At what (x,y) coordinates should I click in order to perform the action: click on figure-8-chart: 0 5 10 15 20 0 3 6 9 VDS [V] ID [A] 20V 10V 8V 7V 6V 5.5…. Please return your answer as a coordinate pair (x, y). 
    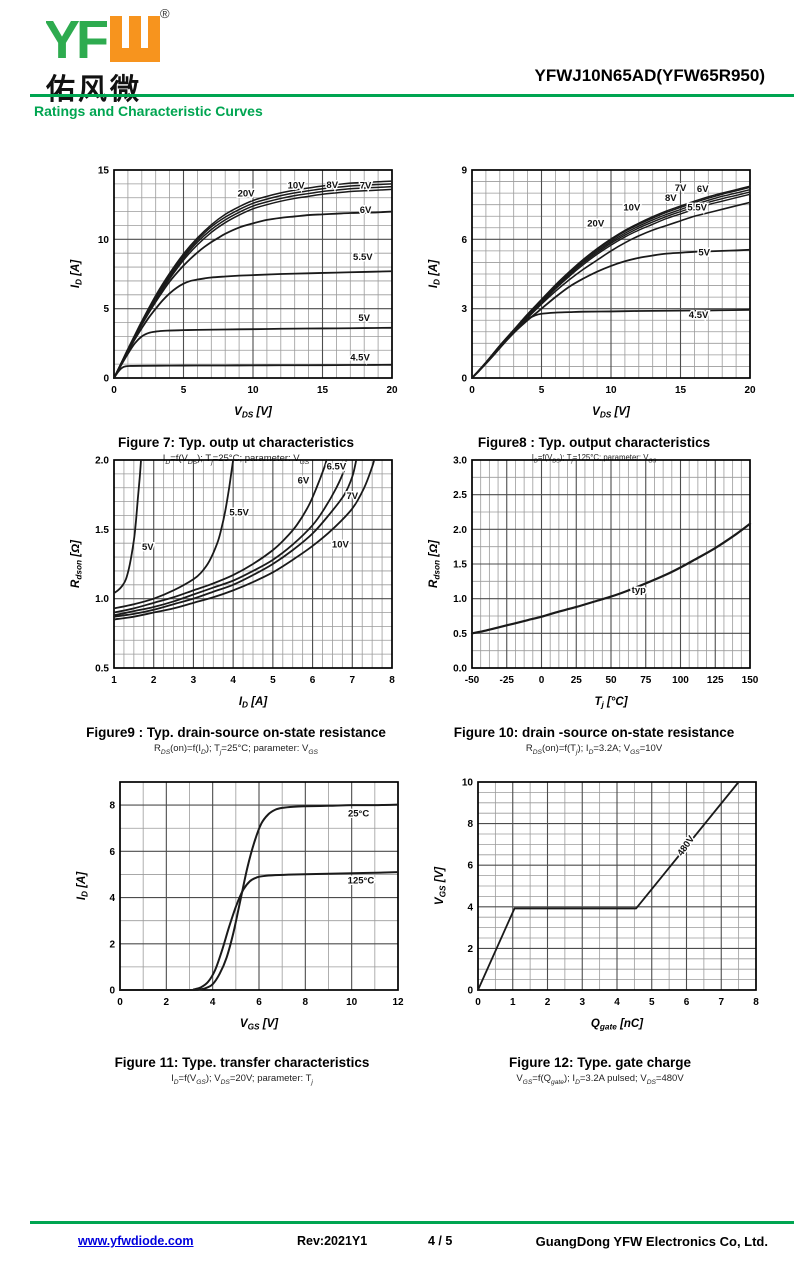
    Looking at the image, I should click on (594, 293).